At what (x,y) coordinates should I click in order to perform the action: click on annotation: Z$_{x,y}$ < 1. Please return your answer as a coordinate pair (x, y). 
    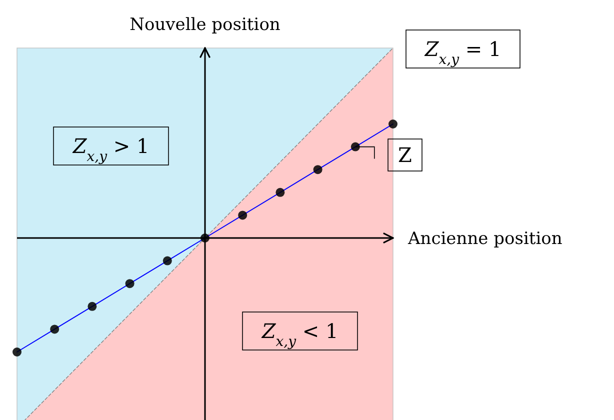
    Looking at the image, I should click on (299, 334).